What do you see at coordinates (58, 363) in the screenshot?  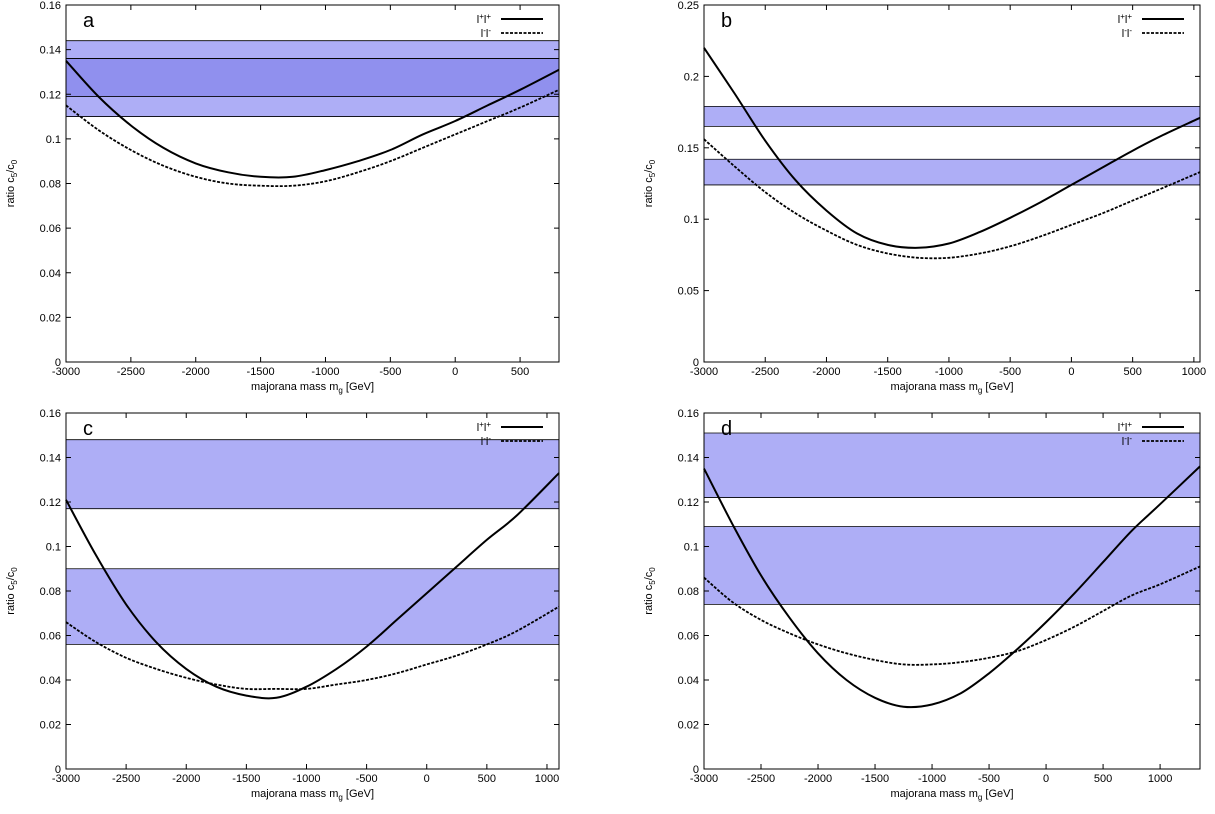 I see `y-tick-label: 0` at bounding box center [58, 363].